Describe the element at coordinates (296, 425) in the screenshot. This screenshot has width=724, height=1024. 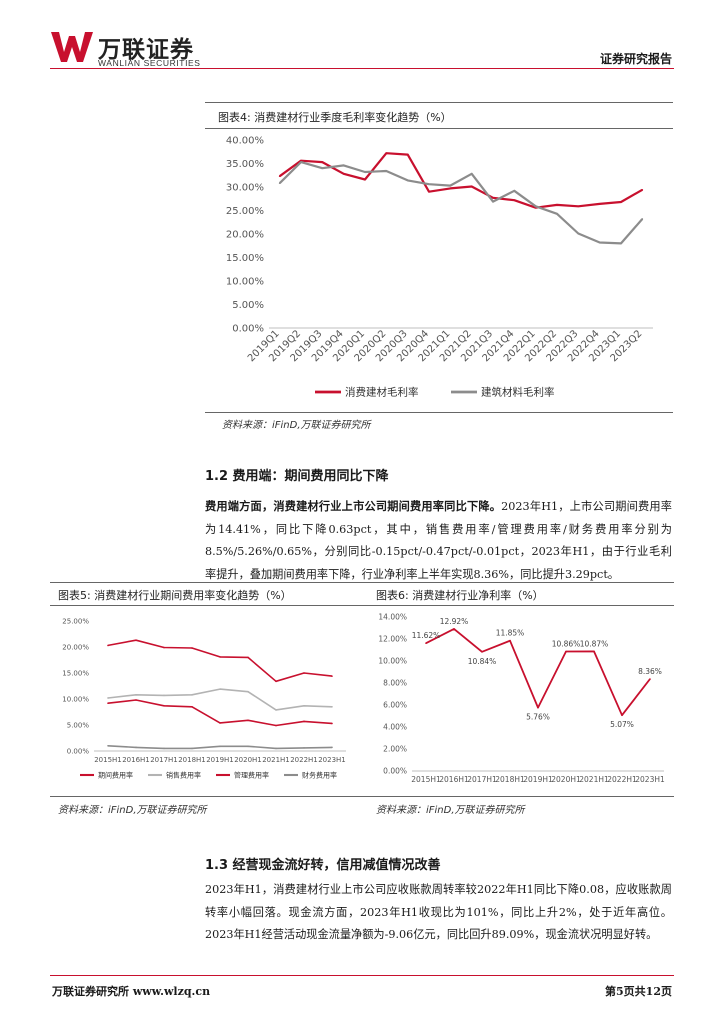
I see `fig4-source: 资料来源：iFinD,万联证券研究所` at that location.